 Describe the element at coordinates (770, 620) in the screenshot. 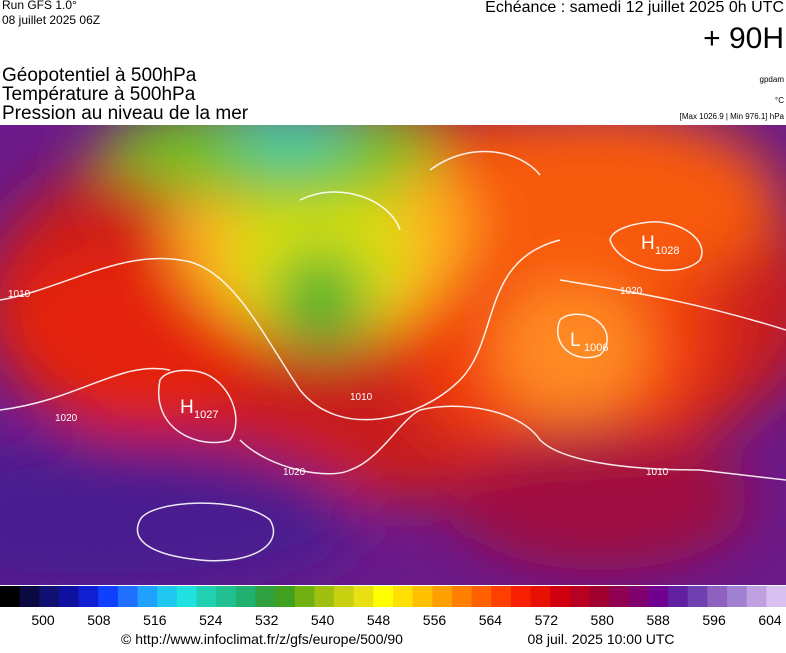

I see `colorbar-label: 604` at that location.